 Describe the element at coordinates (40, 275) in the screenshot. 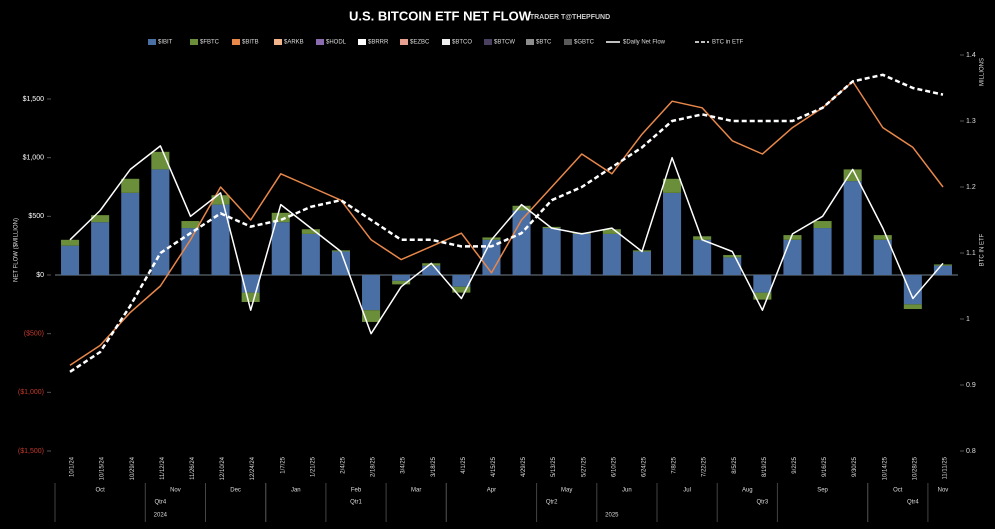

I see `y-tick-label: $0` at that location.